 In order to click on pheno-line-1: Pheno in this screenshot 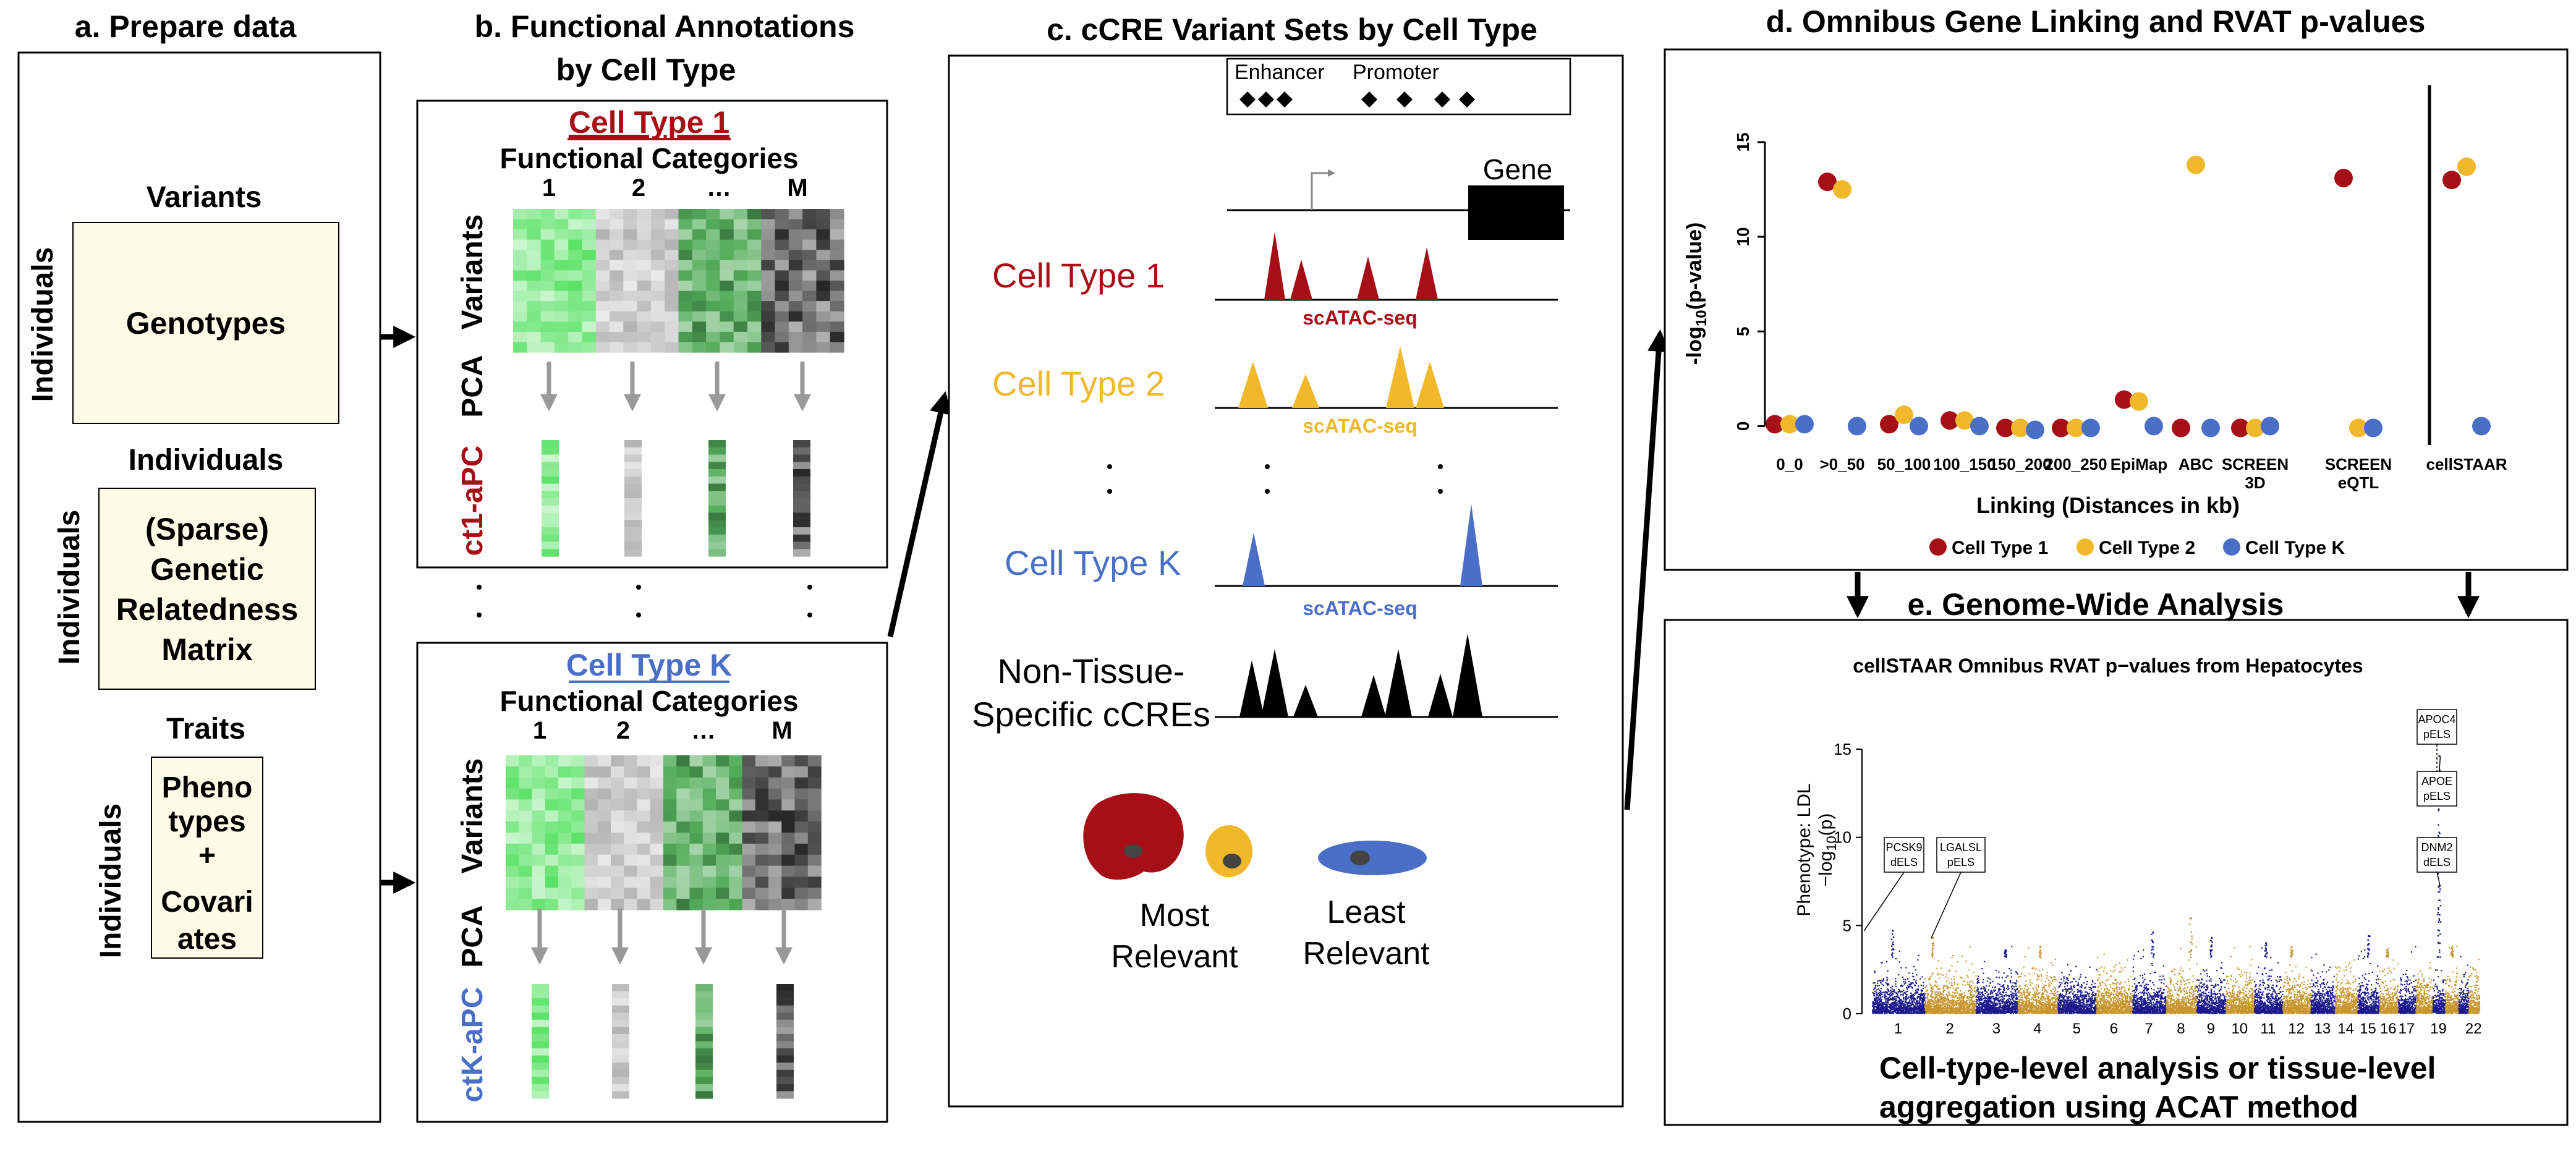, I will do `click(207, 787)`.